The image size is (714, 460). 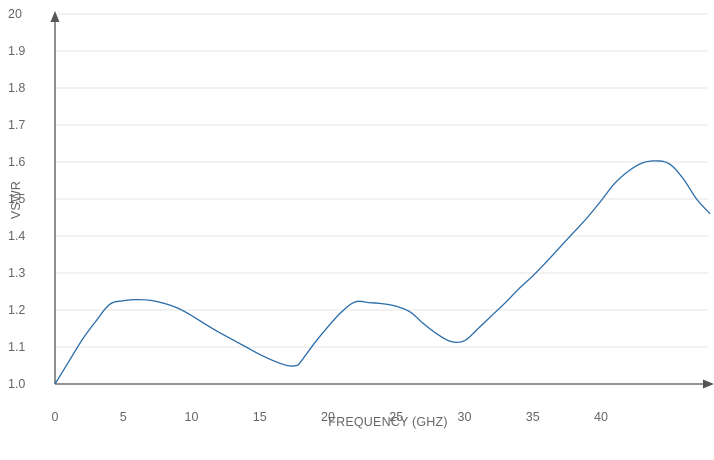 What do you see at coordinates (16, 88) in the screenshot?
I see `y-tick-label: 1.8` at bounding box center [16, 88].